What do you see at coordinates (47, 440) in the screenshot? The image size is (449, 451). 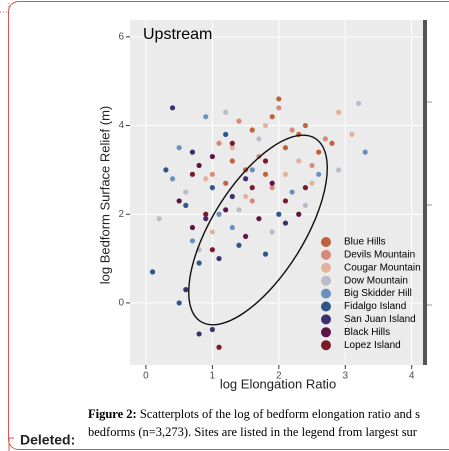 I see `deleted-label: Deleted:` at bounding box center [47, 440].